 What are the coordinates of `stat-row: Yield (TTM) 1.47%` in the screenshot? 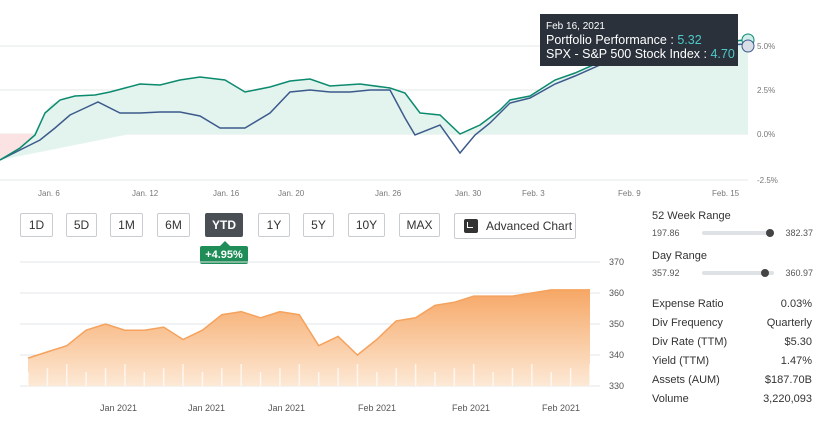 It's located at (732, 360).